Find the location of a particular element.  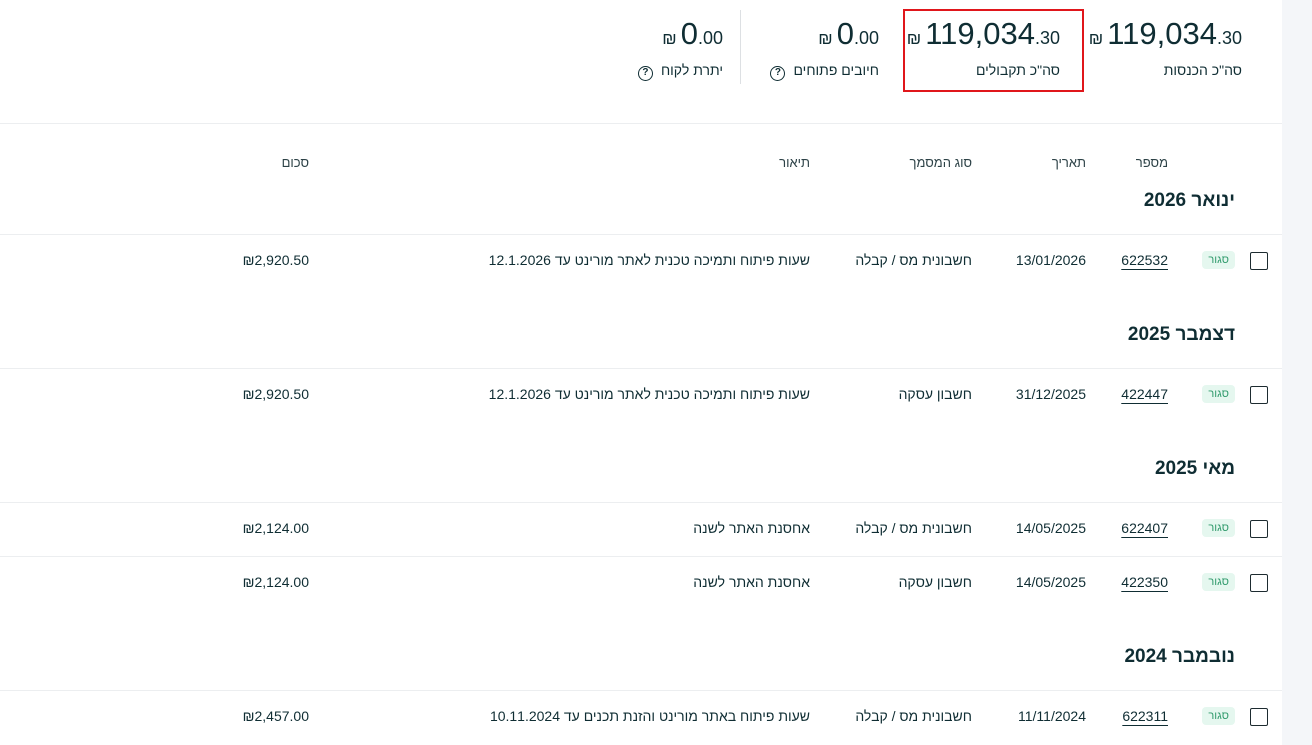

row-date: 11/11/2024 is located at coordinates (1052, 716).